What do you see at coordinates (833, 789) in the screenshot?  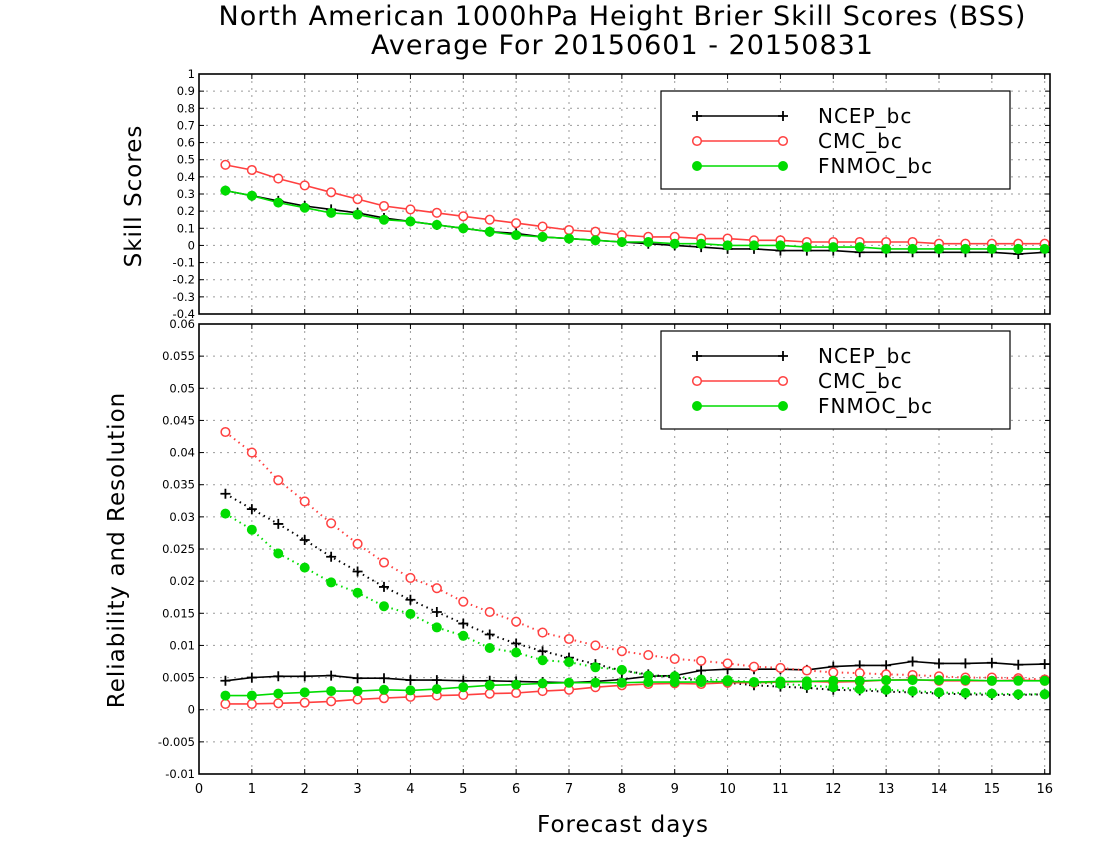 I see `x-tick-label: 12` at bounding box center [833, 789].